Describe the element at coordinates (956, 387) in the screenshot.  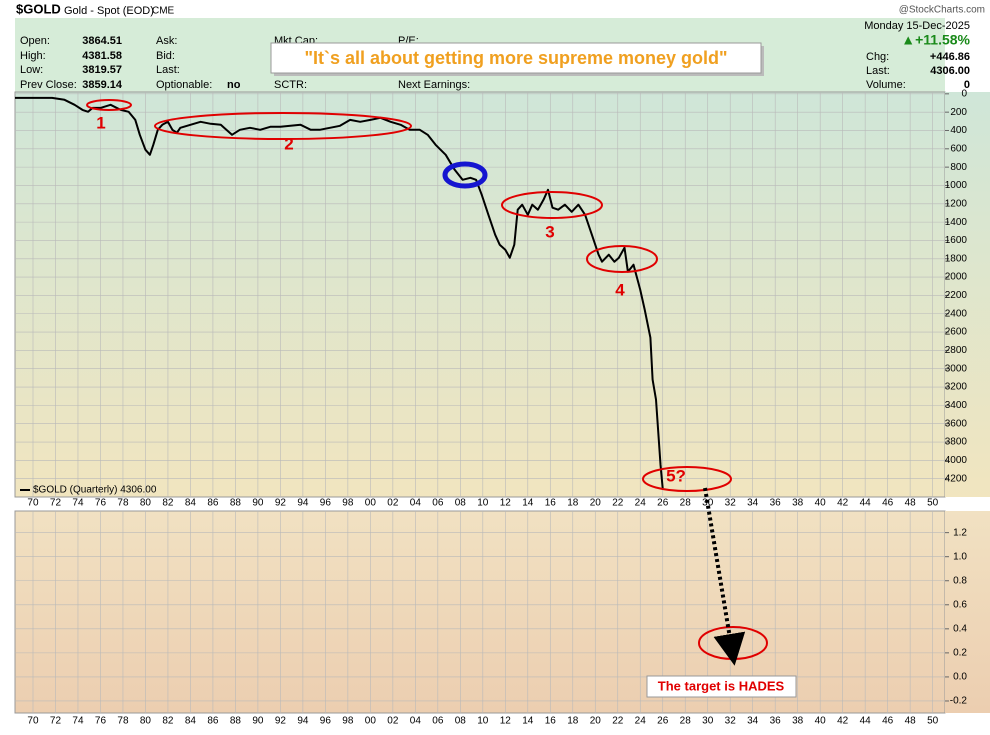
I see `y-tick-label: 3200` at that location.